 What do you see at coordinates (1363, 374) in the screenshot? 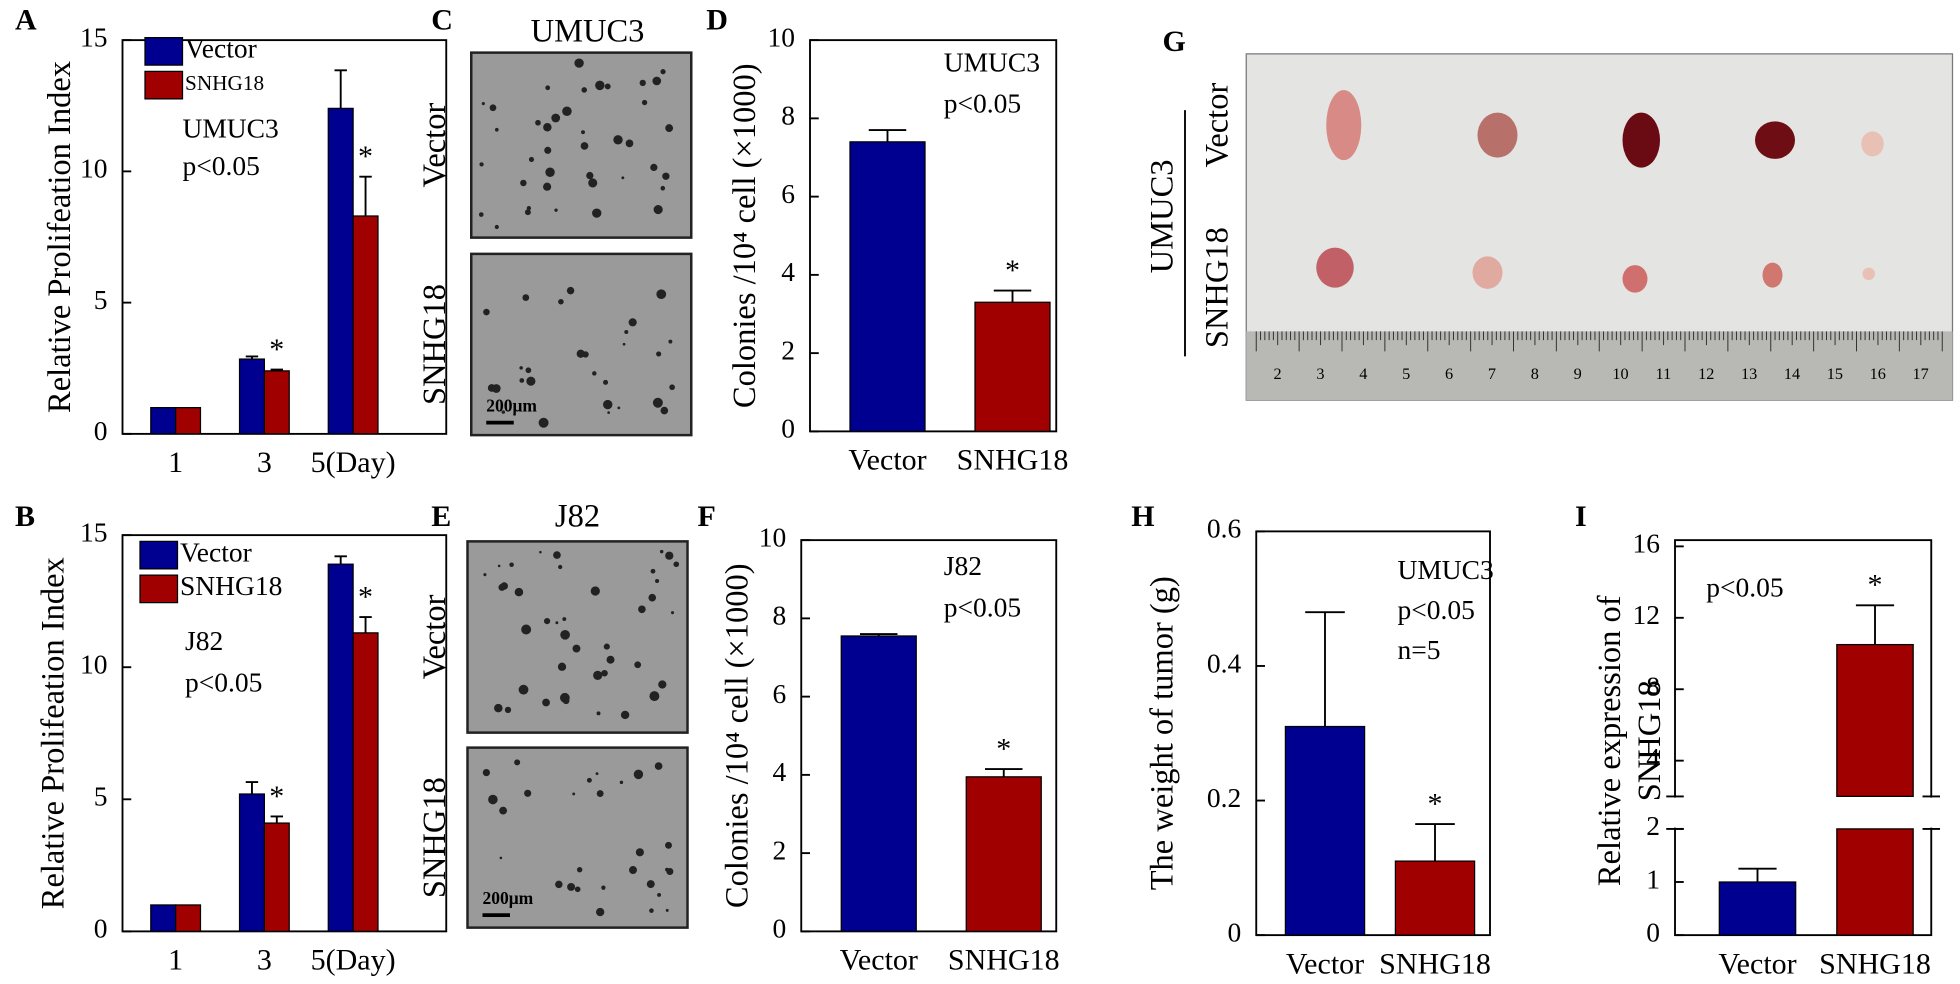
I see `ruler-number: 4` at bounding box center [1363, 374].